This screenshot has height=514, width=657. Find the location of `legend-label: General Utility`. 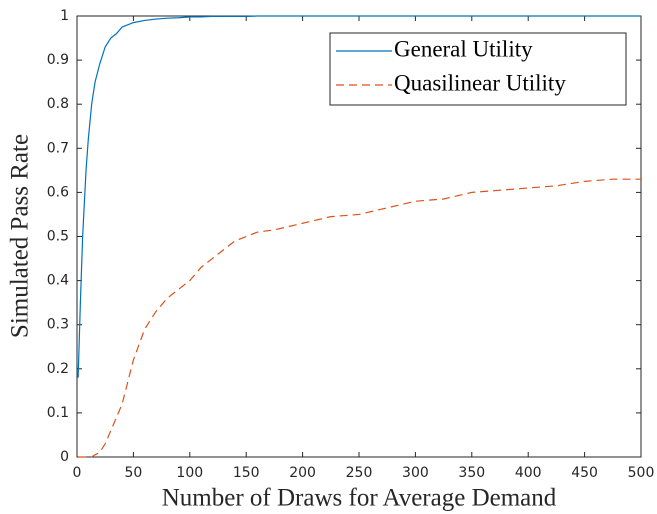

legend-label: General Utility is located at coordinates (463, 48).